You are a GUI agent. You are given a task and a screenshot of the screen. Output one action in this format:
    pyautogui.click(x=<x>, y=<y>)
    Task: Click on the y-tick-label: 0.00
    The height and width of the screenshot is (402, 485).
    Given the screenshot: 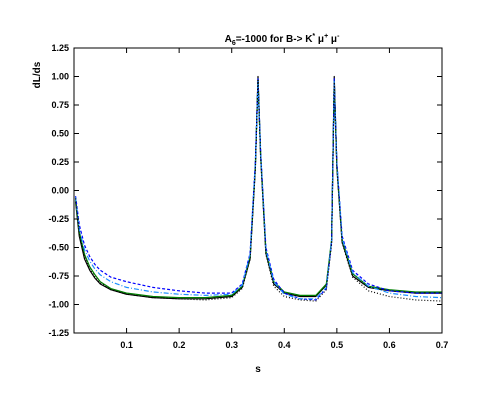 What is the action you would take?
    pyautogui.click(x=60, y=191)
    